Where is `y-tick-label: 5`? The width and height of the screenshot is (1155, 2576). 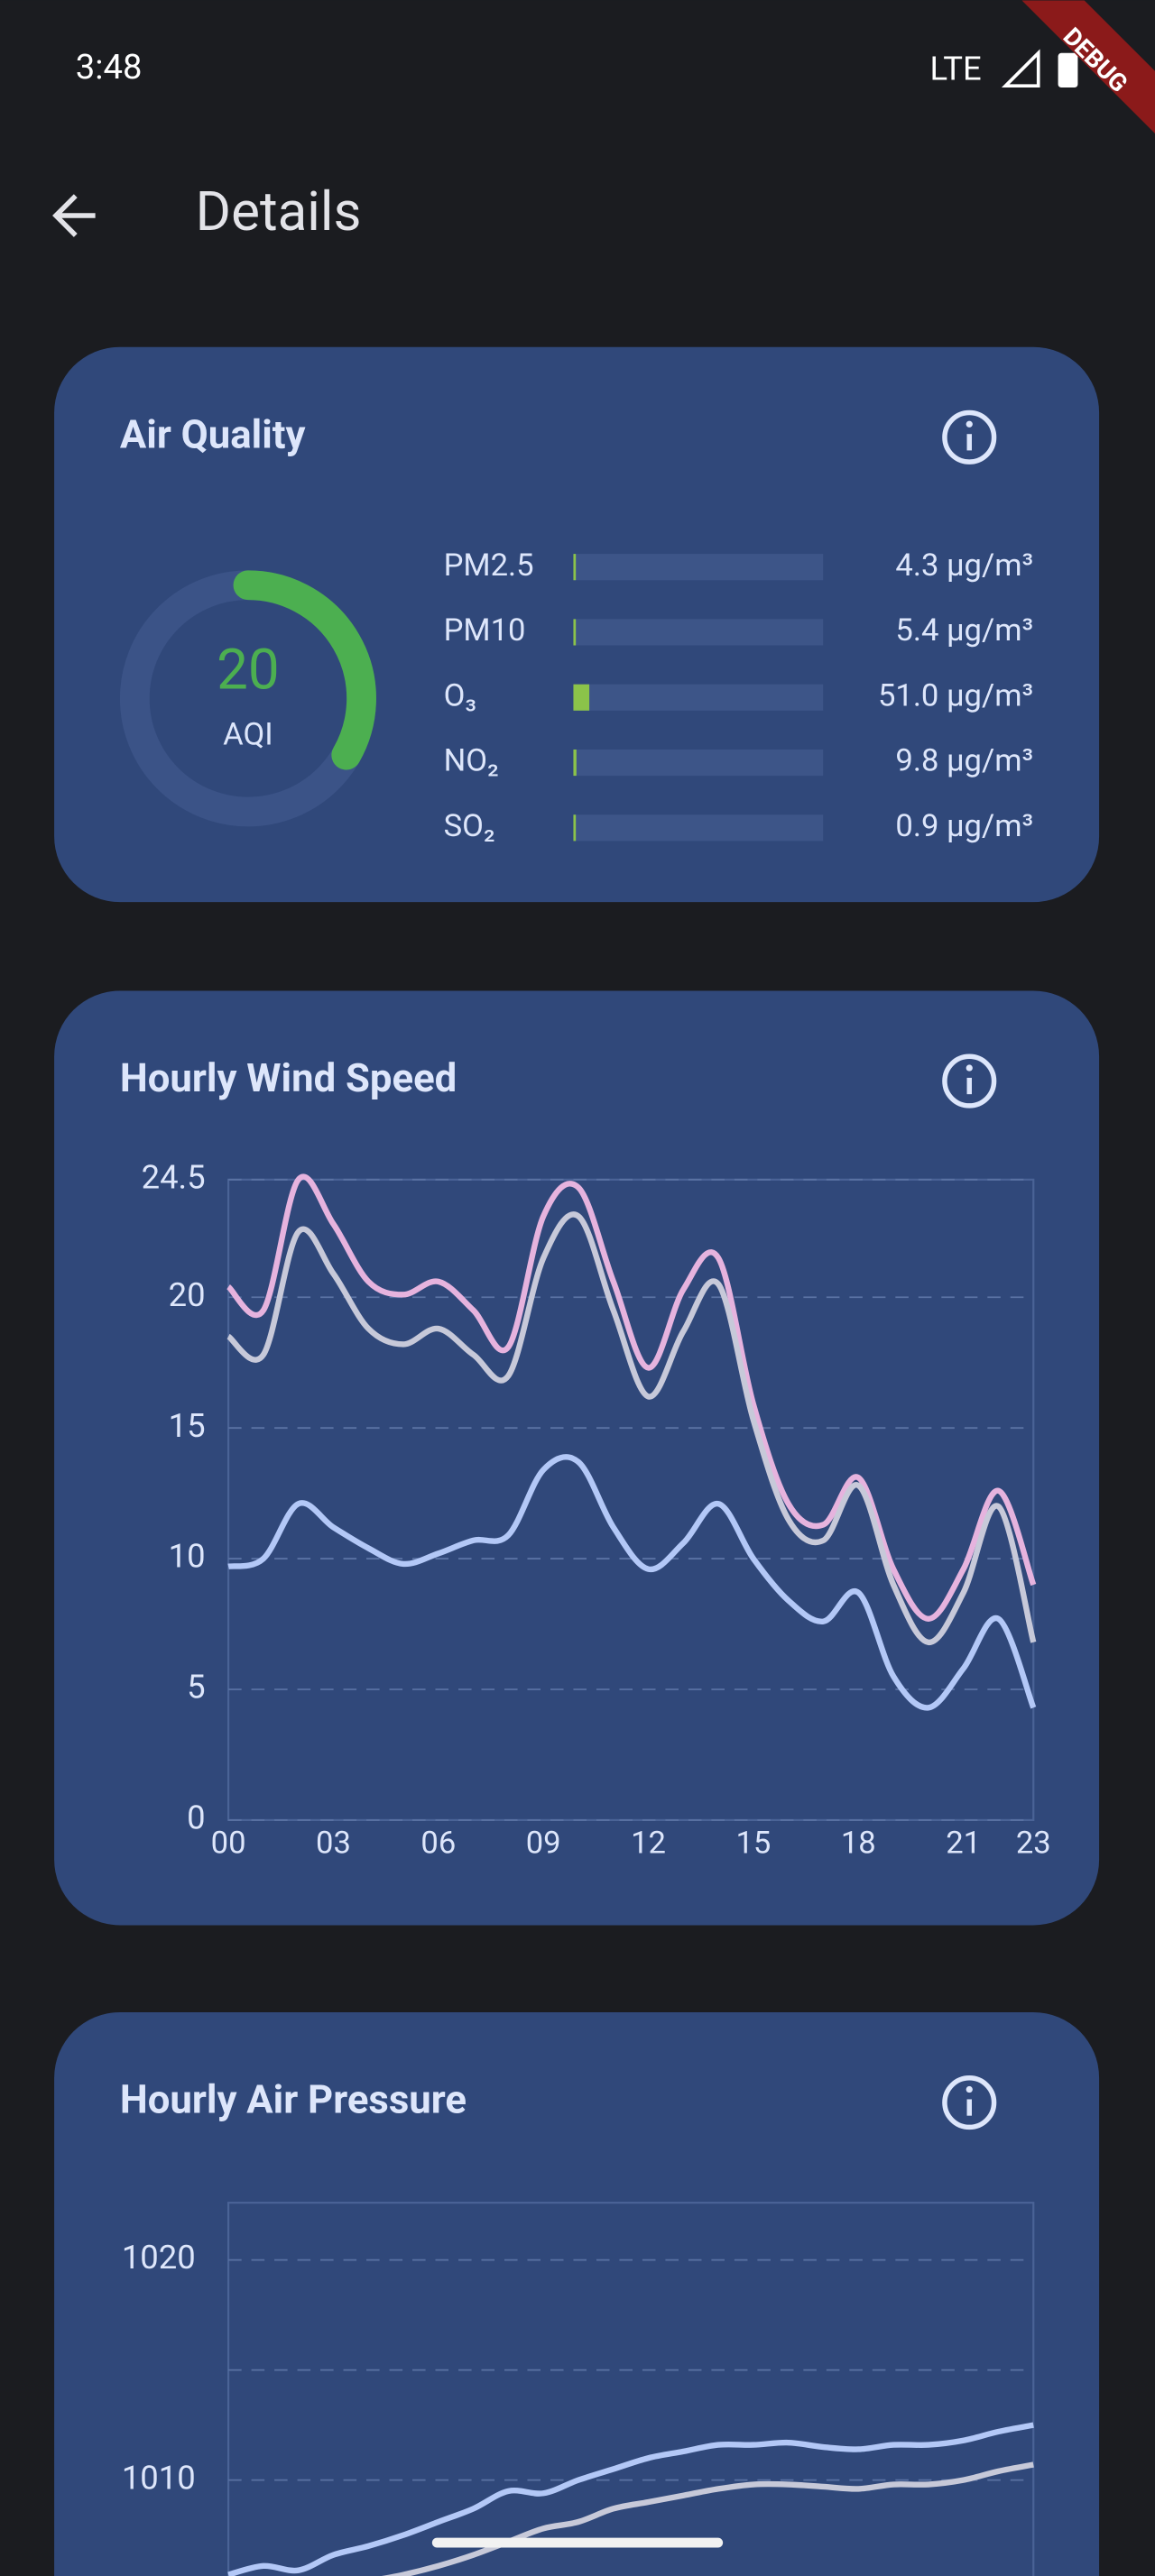
y-tick-label: 5 is located at coordinates (196, 1687).